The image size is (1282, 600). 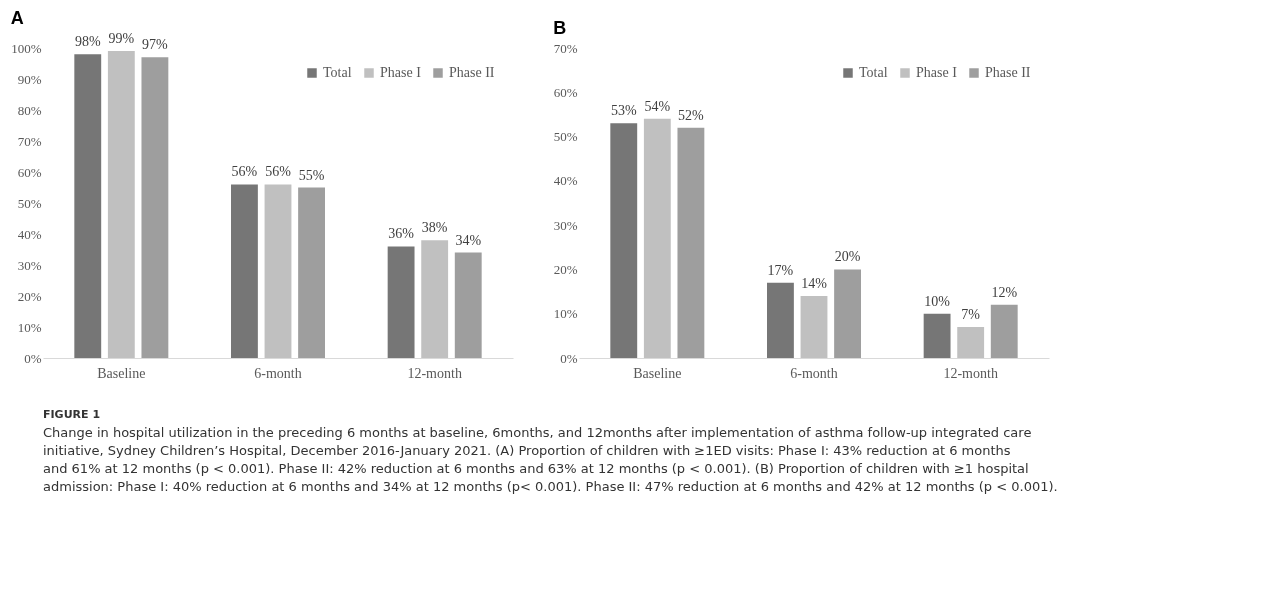 What do you see at coordinates (814, 283) in the screenshot?
I see `text: 14%` at bounding box center [814, 283].